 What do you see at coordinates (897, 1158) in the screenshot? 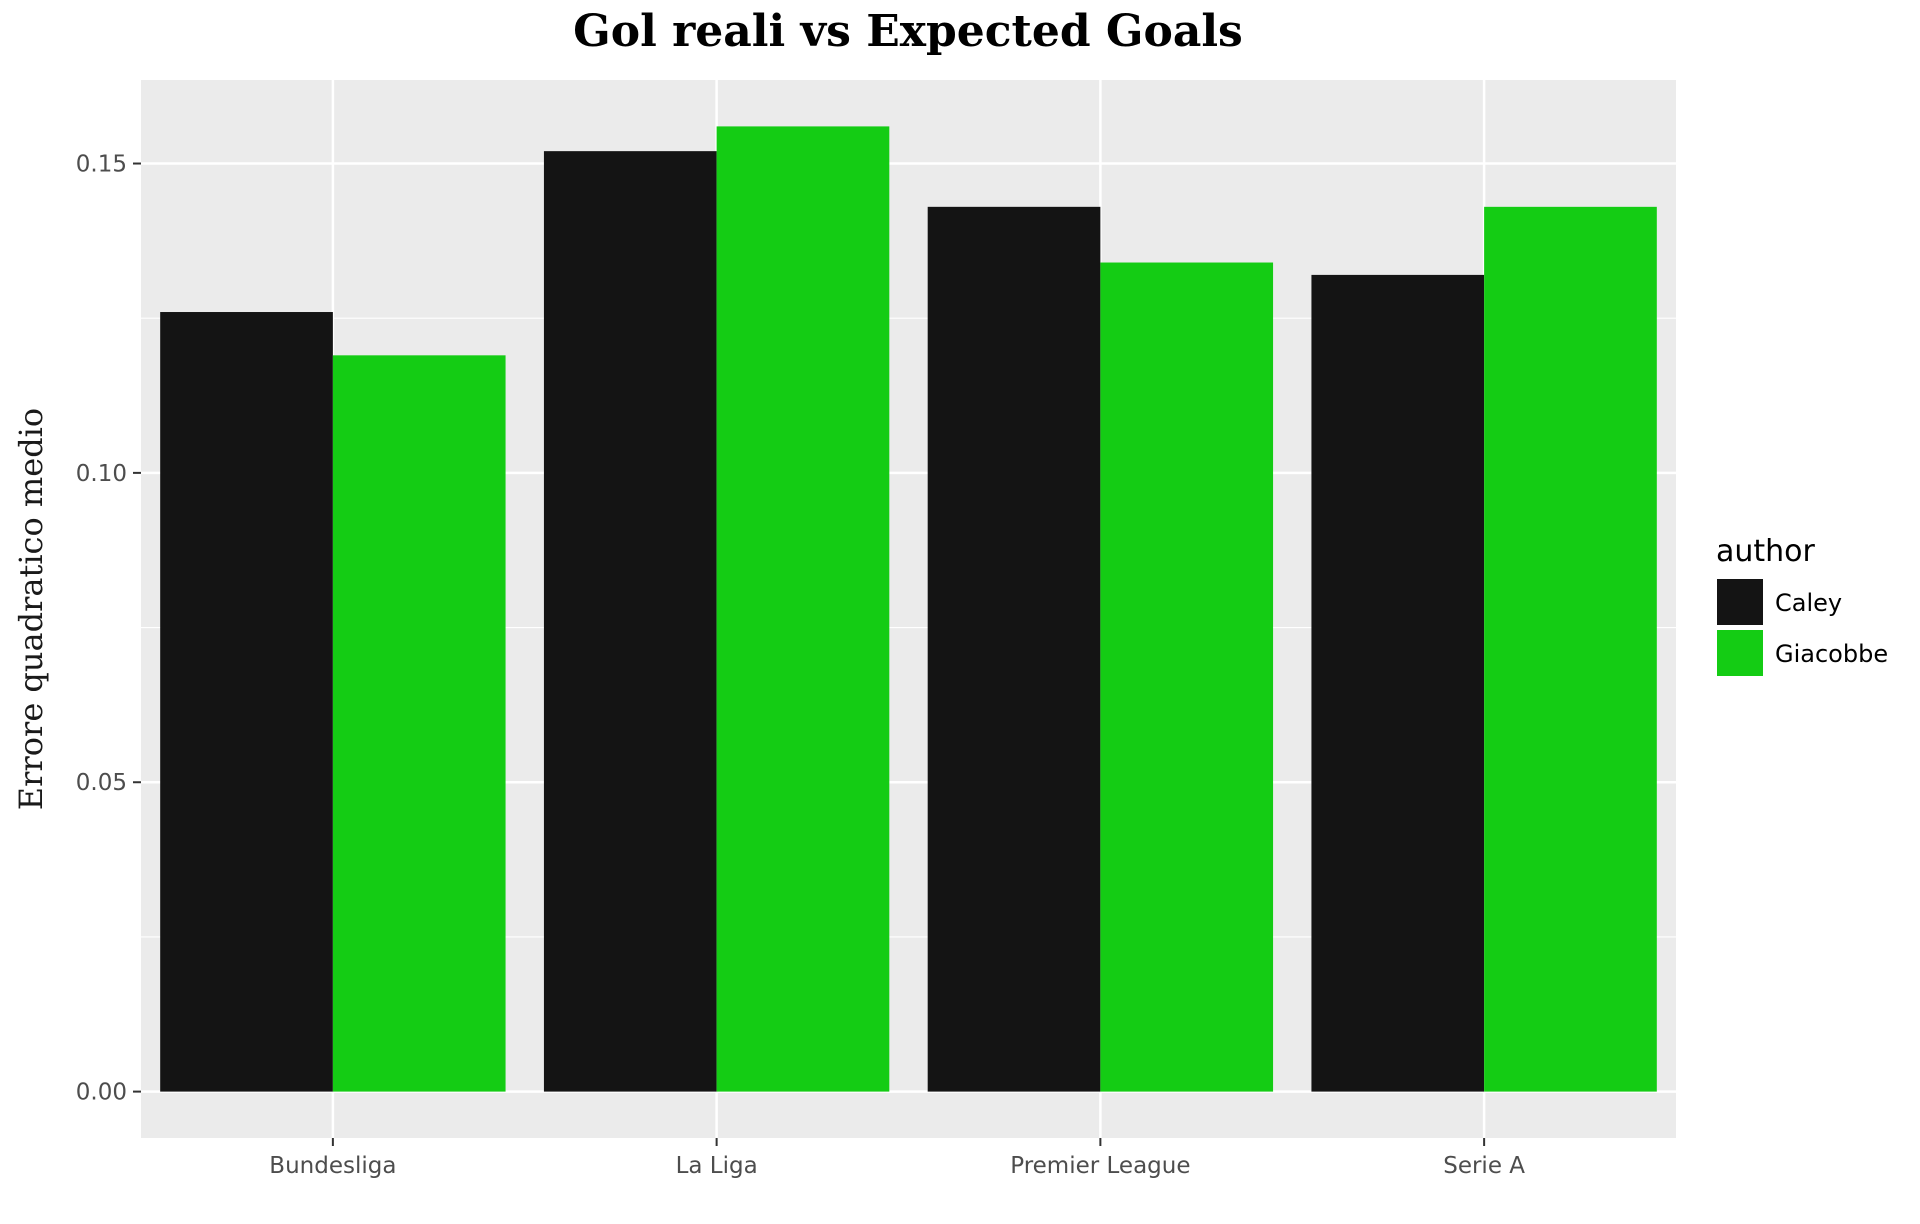
I see `x-axis: Bundesliga La Liga Premier League Serie A` at bounding box center [897, 1158].